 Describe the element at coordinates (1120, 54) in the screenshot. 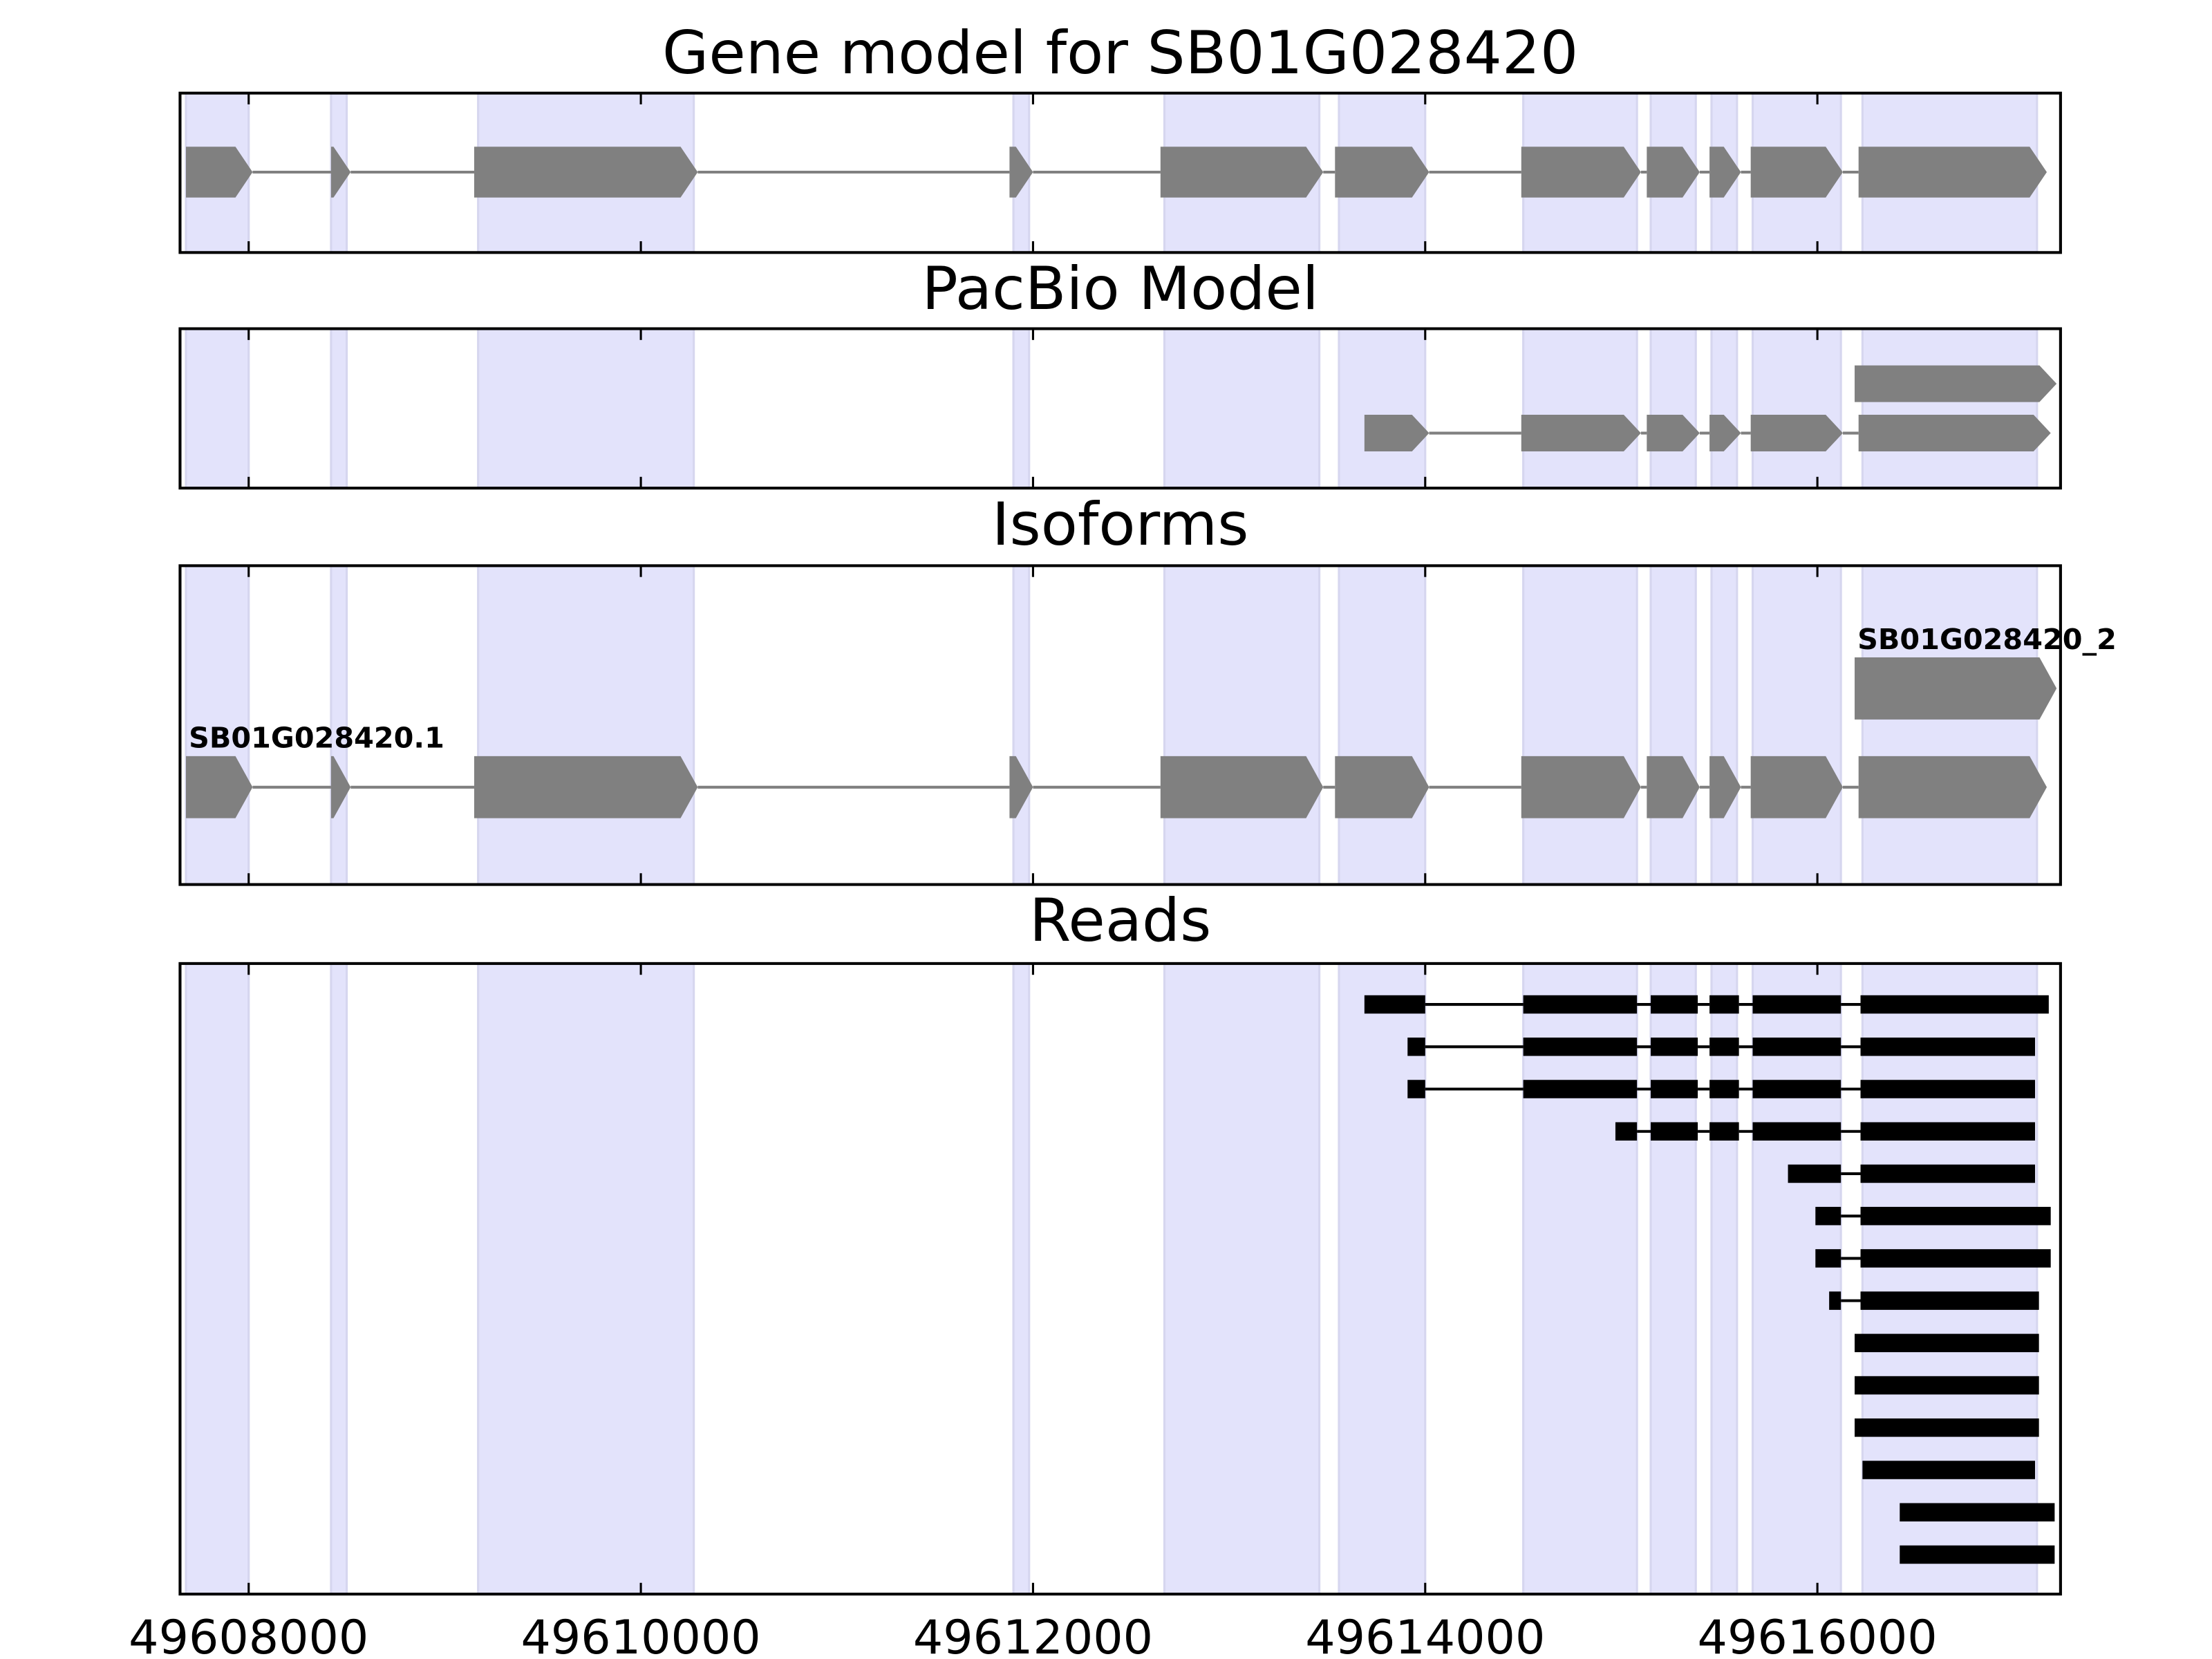

I see `panel-title: Gene model for SB01G028420` at that location.